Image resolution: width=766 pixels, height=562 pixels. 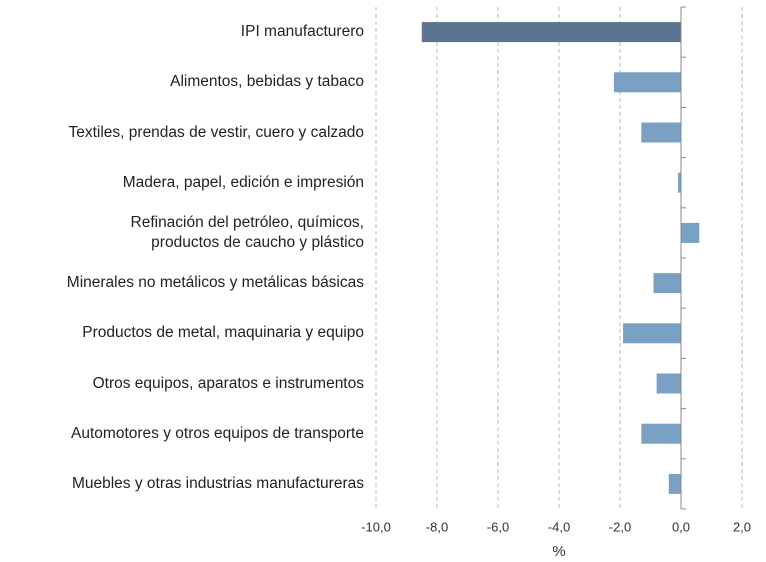 I want to click on x-tick-label: -8,0, so click(x=437, y=526).